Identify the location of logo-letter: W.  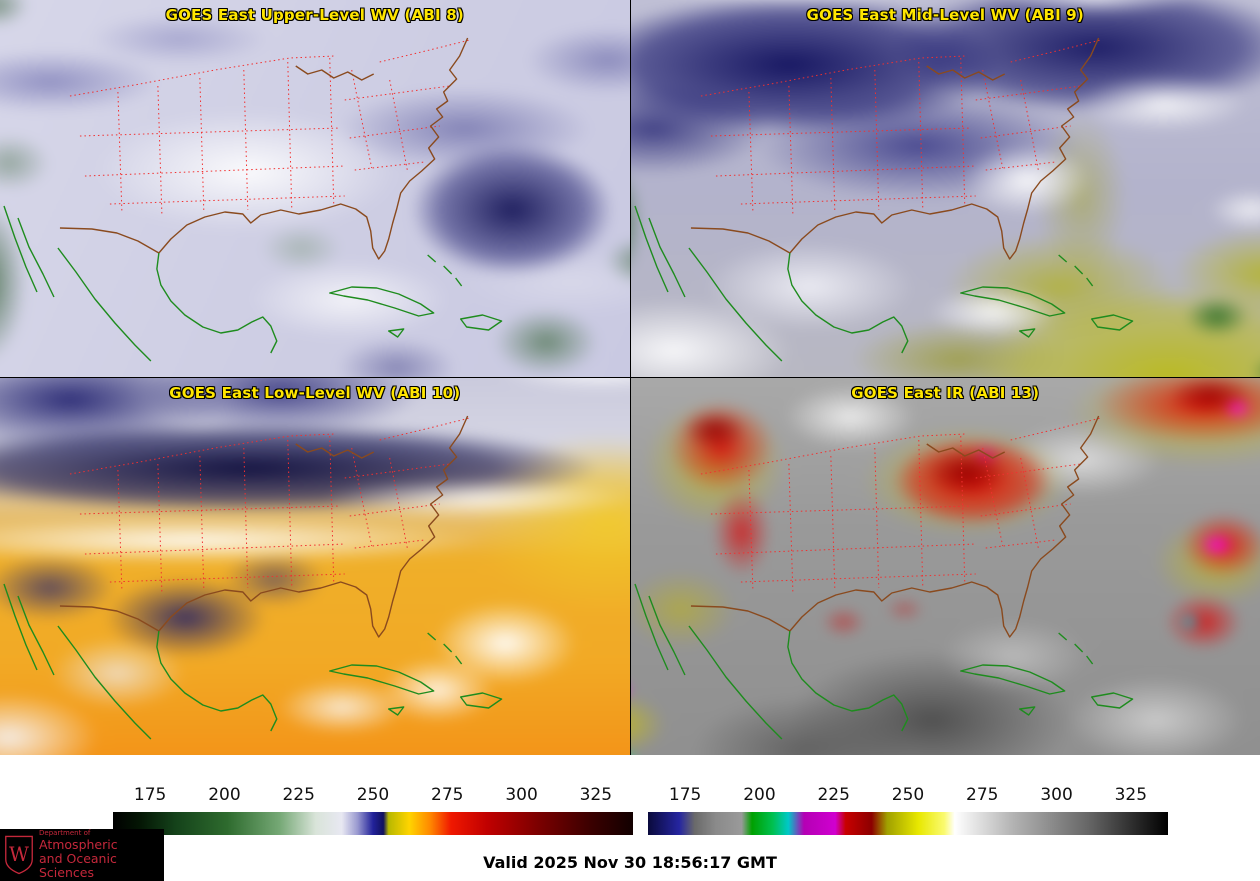
(19, 854).